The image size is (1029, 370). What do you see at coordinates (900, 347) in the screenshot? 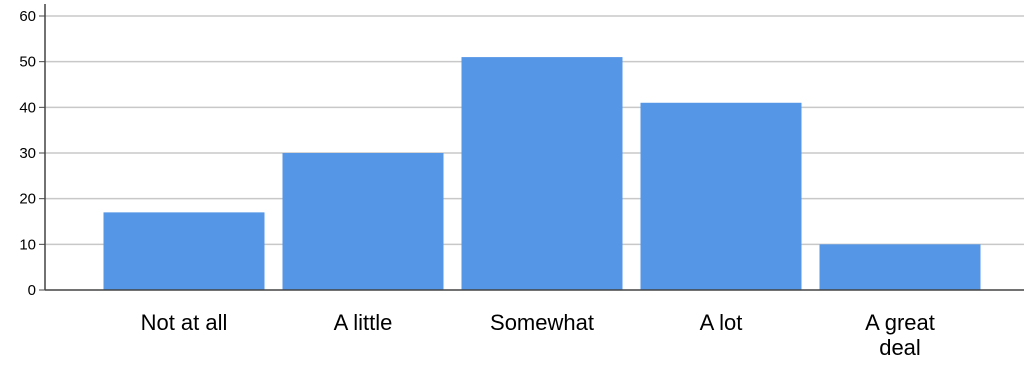
I see `x-category-label: deal` at bounding box center [900, 347].